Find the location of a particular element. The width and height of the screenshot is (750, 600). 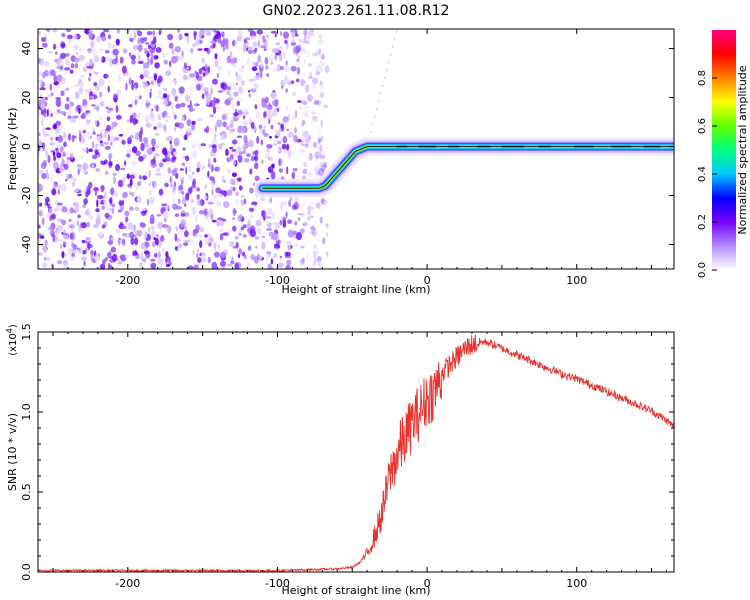

spectrogram-x-axis-label: Height of straight line (km) is located at coordinates (355, 289).